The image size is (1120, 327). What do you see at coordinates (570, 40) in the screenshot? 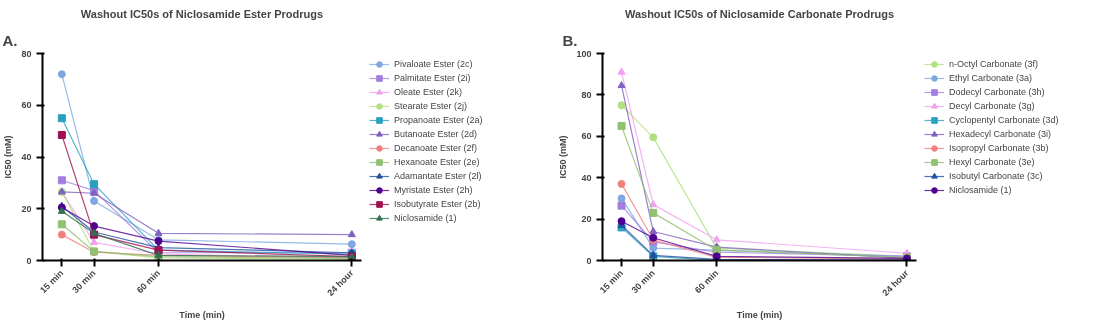
I see `text: B.` at bounding box center [570, 40].